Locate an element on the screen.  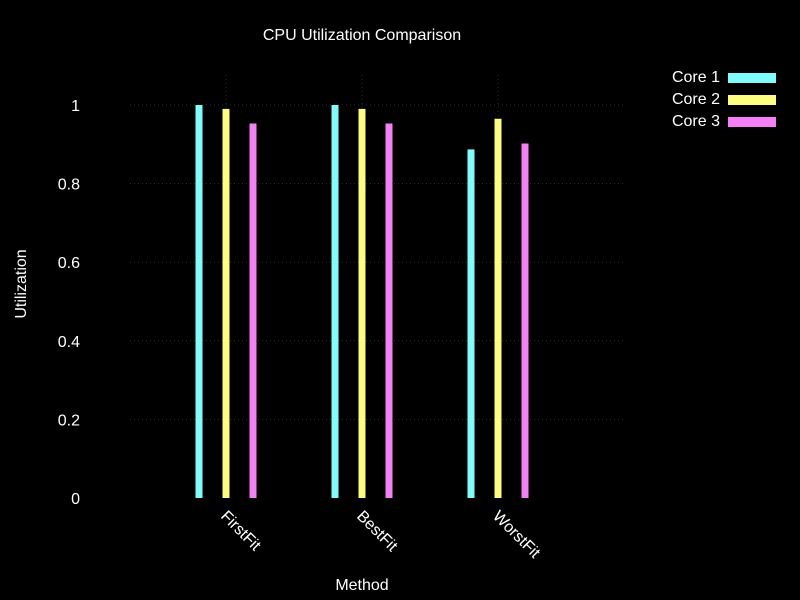
legend-item-core-2: Core 2 is located at coordinates (710, 101).